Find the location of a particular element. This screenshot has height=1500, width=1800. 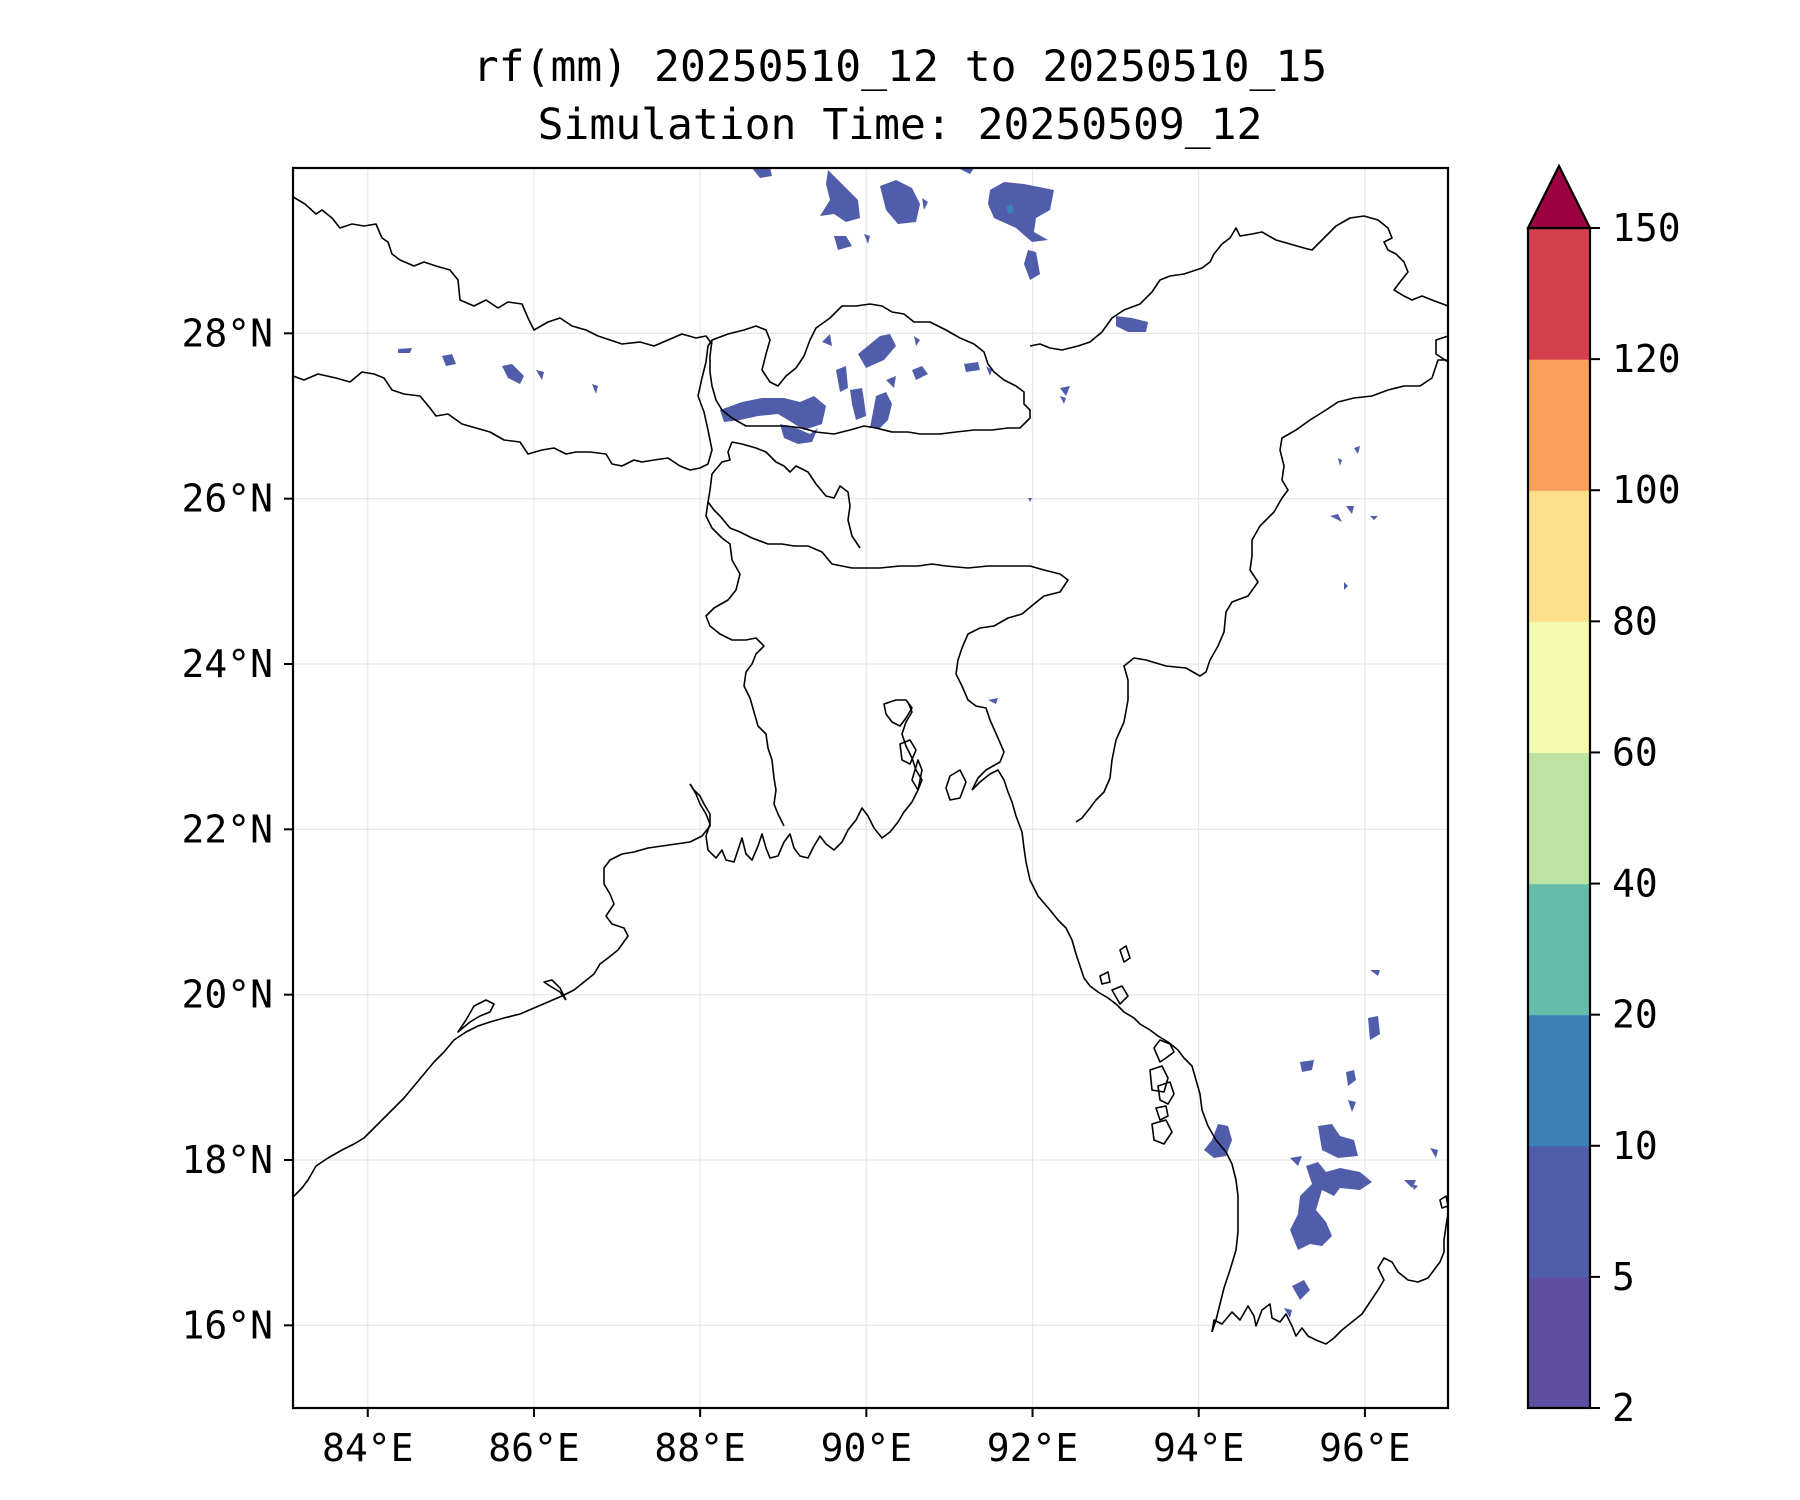

lat-tick-label: 22°N is located at coordinates (227, 829).